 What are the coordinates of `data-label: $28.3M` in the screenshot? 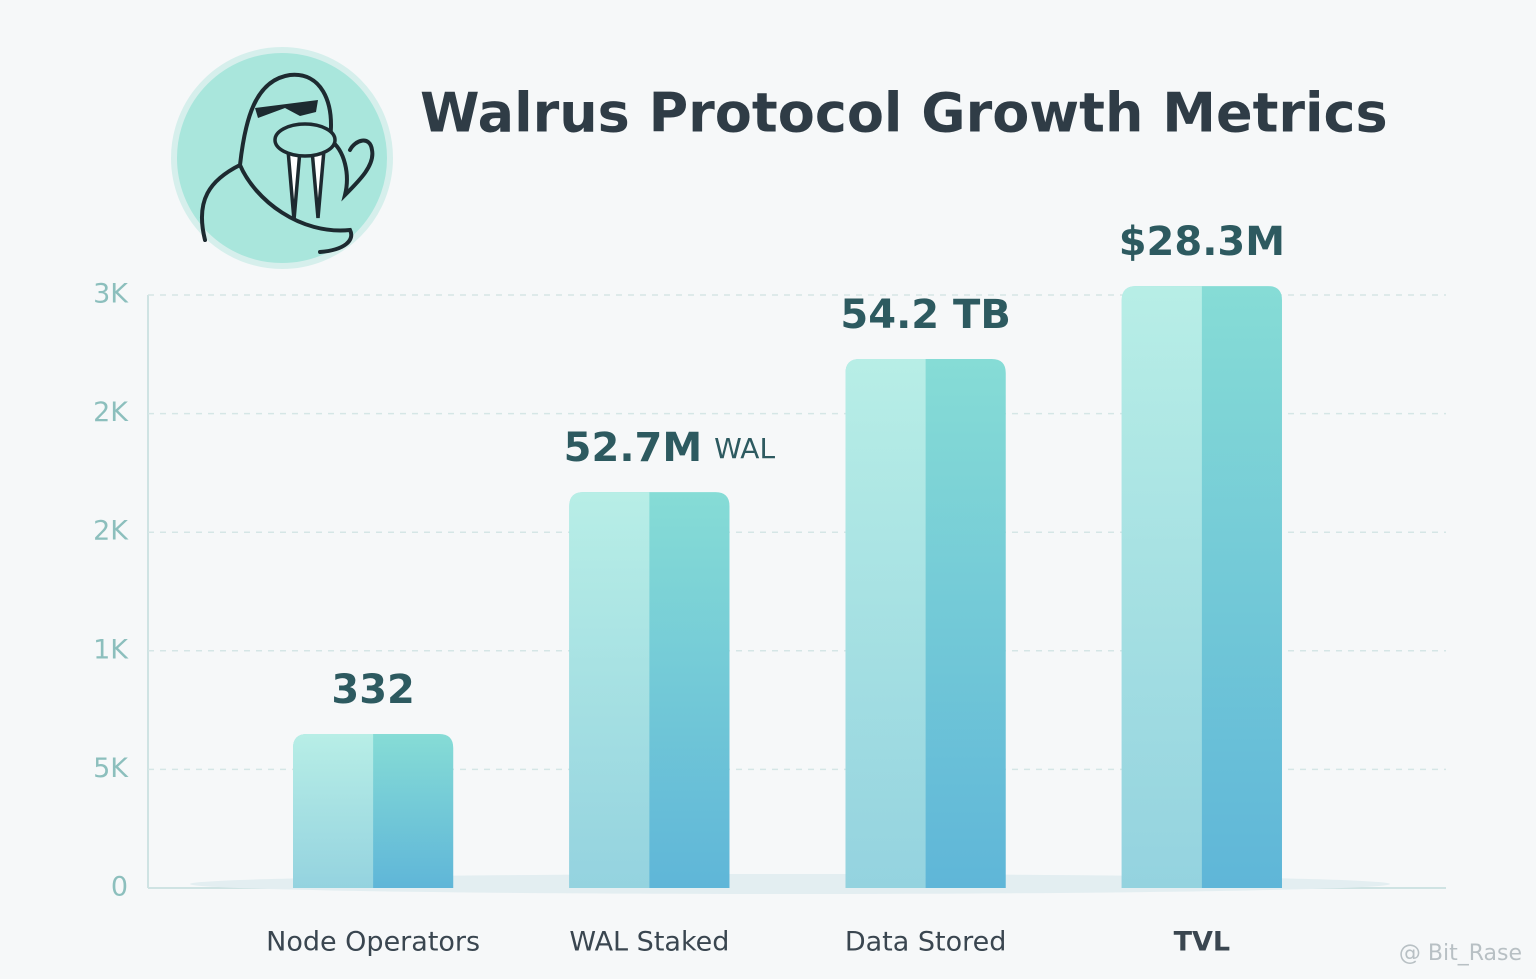 It's located at (1202, 242).